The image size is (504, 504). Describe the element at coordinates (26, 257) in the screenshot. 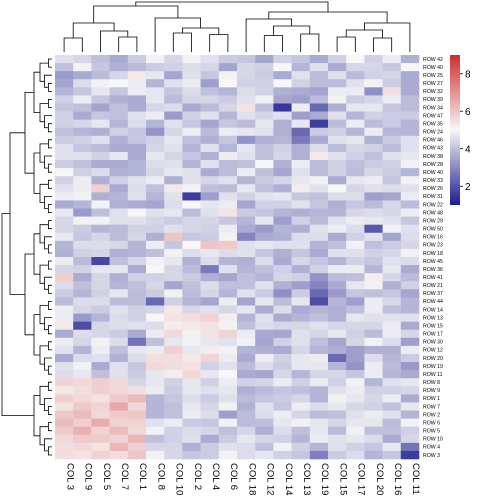

I see `row-dendrogram` at that location.